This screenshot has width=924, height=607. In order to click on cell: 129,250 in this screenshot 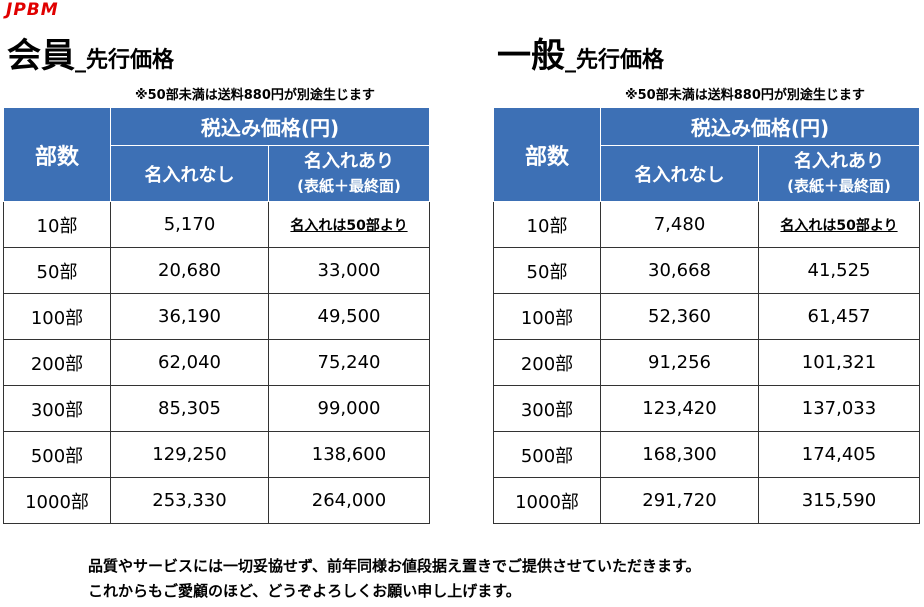, I will do `click(189, 454)`.